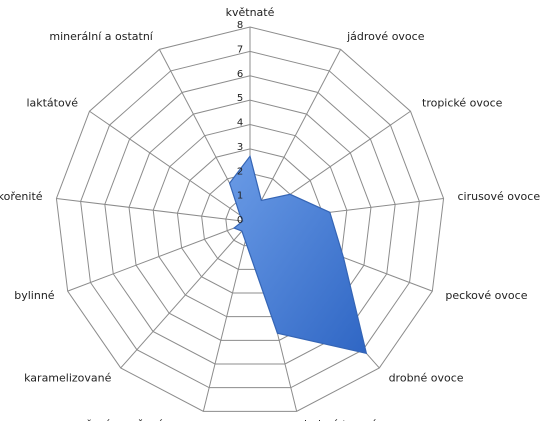 The width and height of the screenshot is (540, 421). What do you see at coordinates (385, 36) in the screenshot?
I see `category-label: jádrové ovoce` at bounding box center [385, 36].